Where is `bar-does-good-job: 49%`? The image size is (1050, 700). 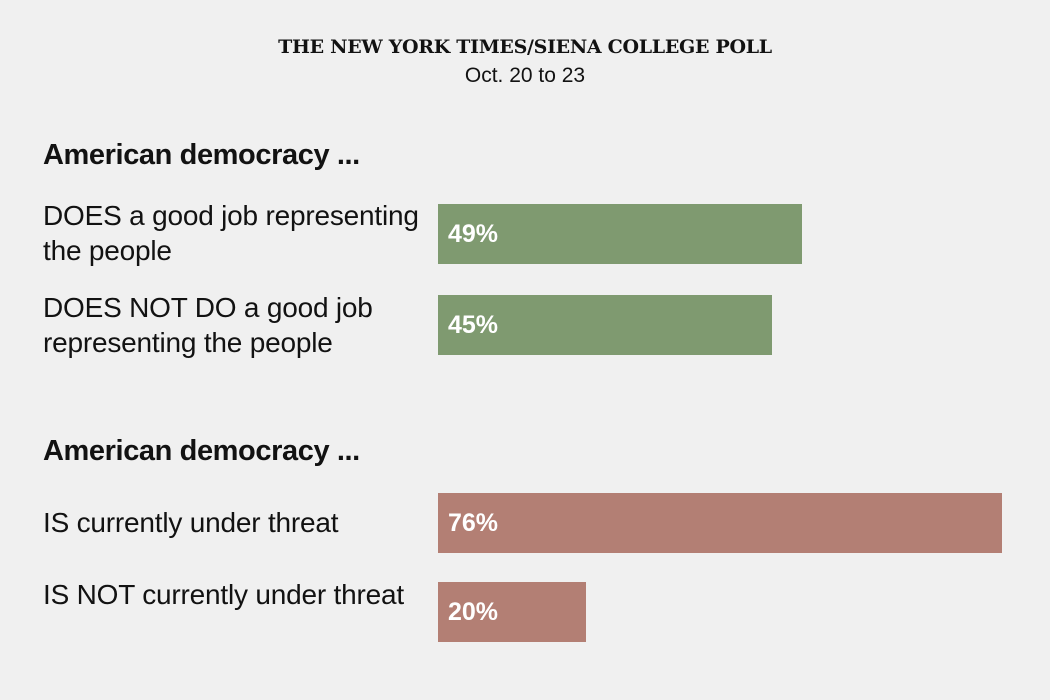
bar-does-good-job: 49% is located at coordinates (620, 234).